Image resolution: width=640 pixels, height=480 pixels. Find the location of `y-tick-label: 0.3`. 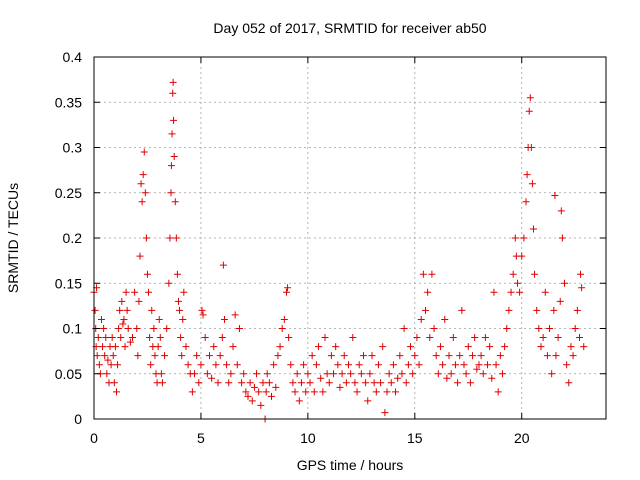

y-tick-label: 0.3 is located at coordinates (73, 148).